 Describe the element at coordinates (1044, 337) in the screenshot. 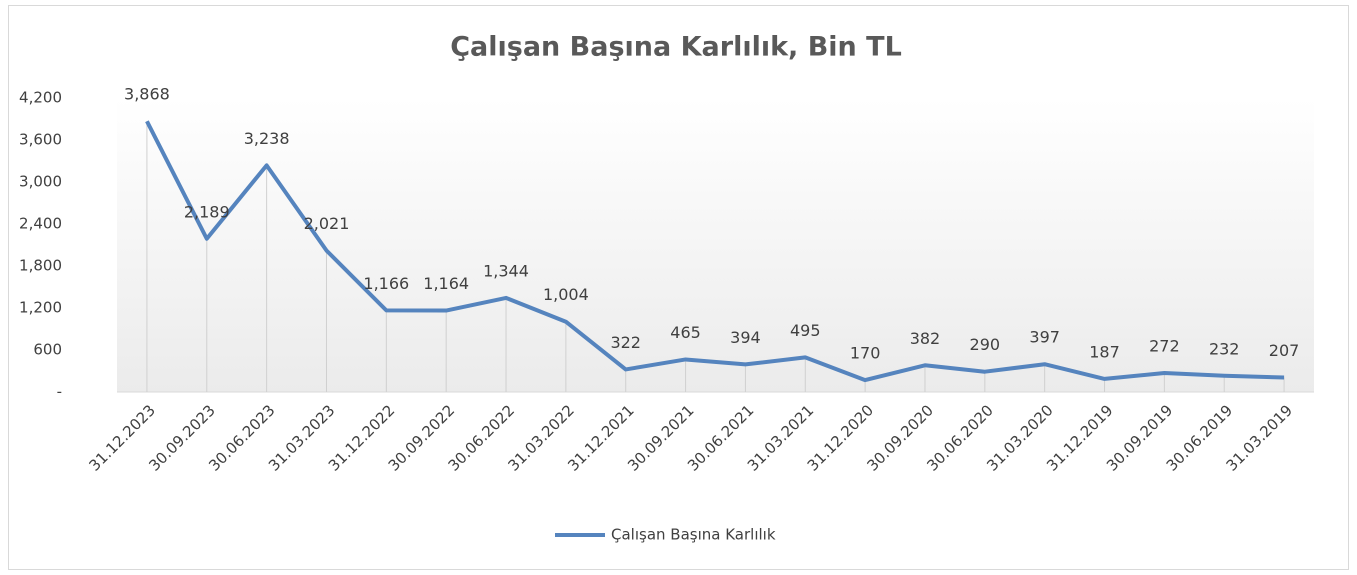

I see `data-label: 397` at that location.